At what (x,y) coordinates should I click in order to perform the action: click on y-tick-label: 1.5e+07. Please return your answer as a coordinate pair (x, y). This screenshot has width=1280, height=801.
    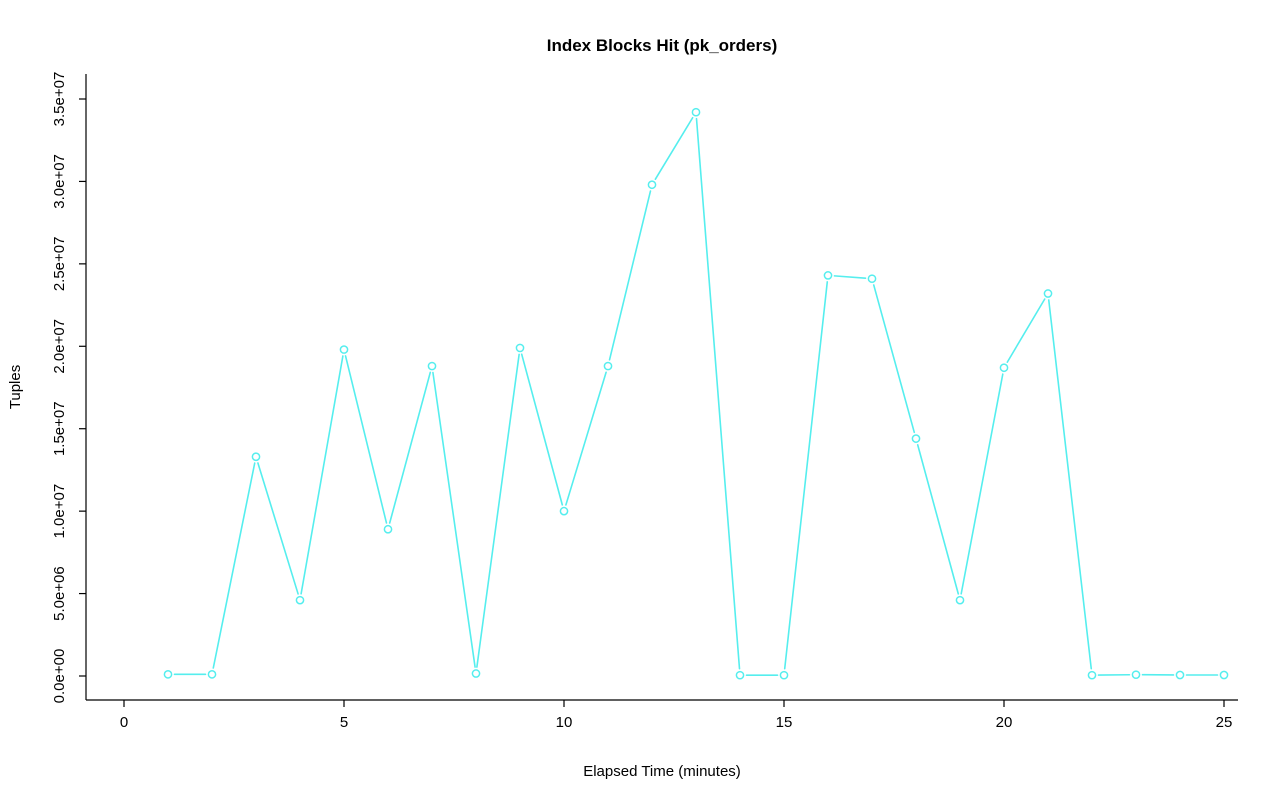
    Looking at the image, I should click on (59, 428).